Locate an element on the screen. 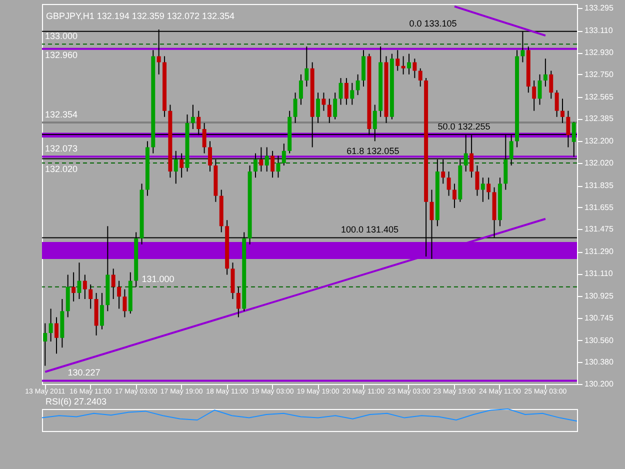  ref-line-label: 50.0 132.255 is located at coordinates (464, 127).